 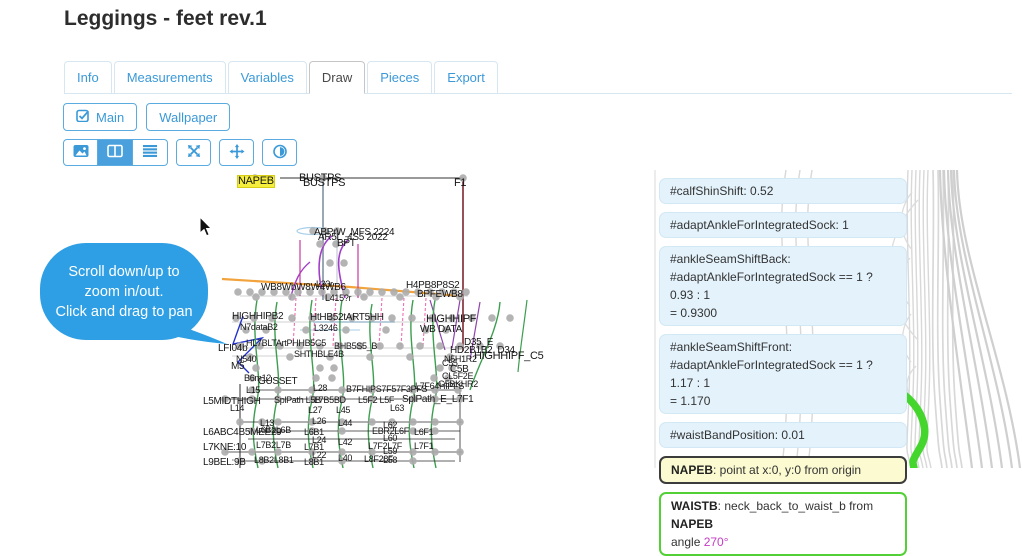 I want to click on canvas-label: D35_E, so click(x=479, y=342).